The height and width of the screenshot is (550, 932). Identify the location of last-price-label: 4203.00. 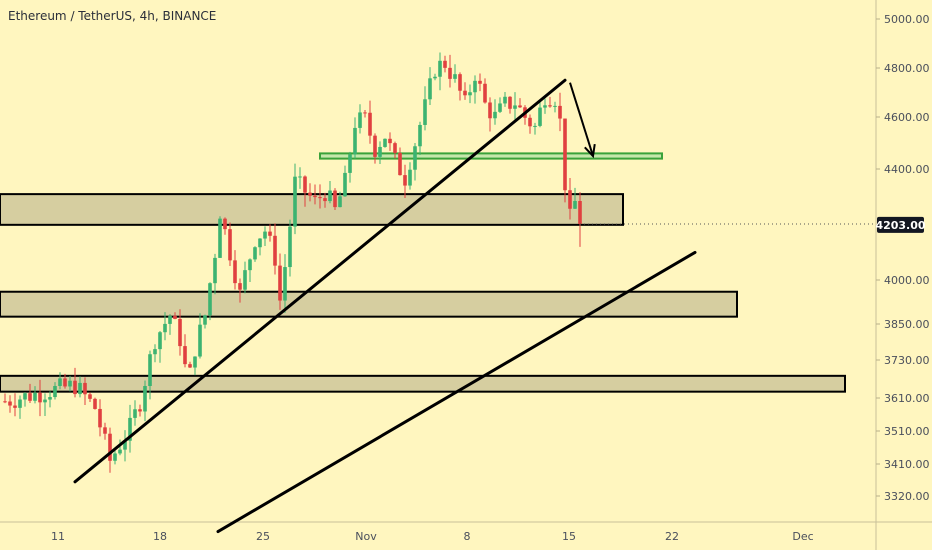
(900, 225).